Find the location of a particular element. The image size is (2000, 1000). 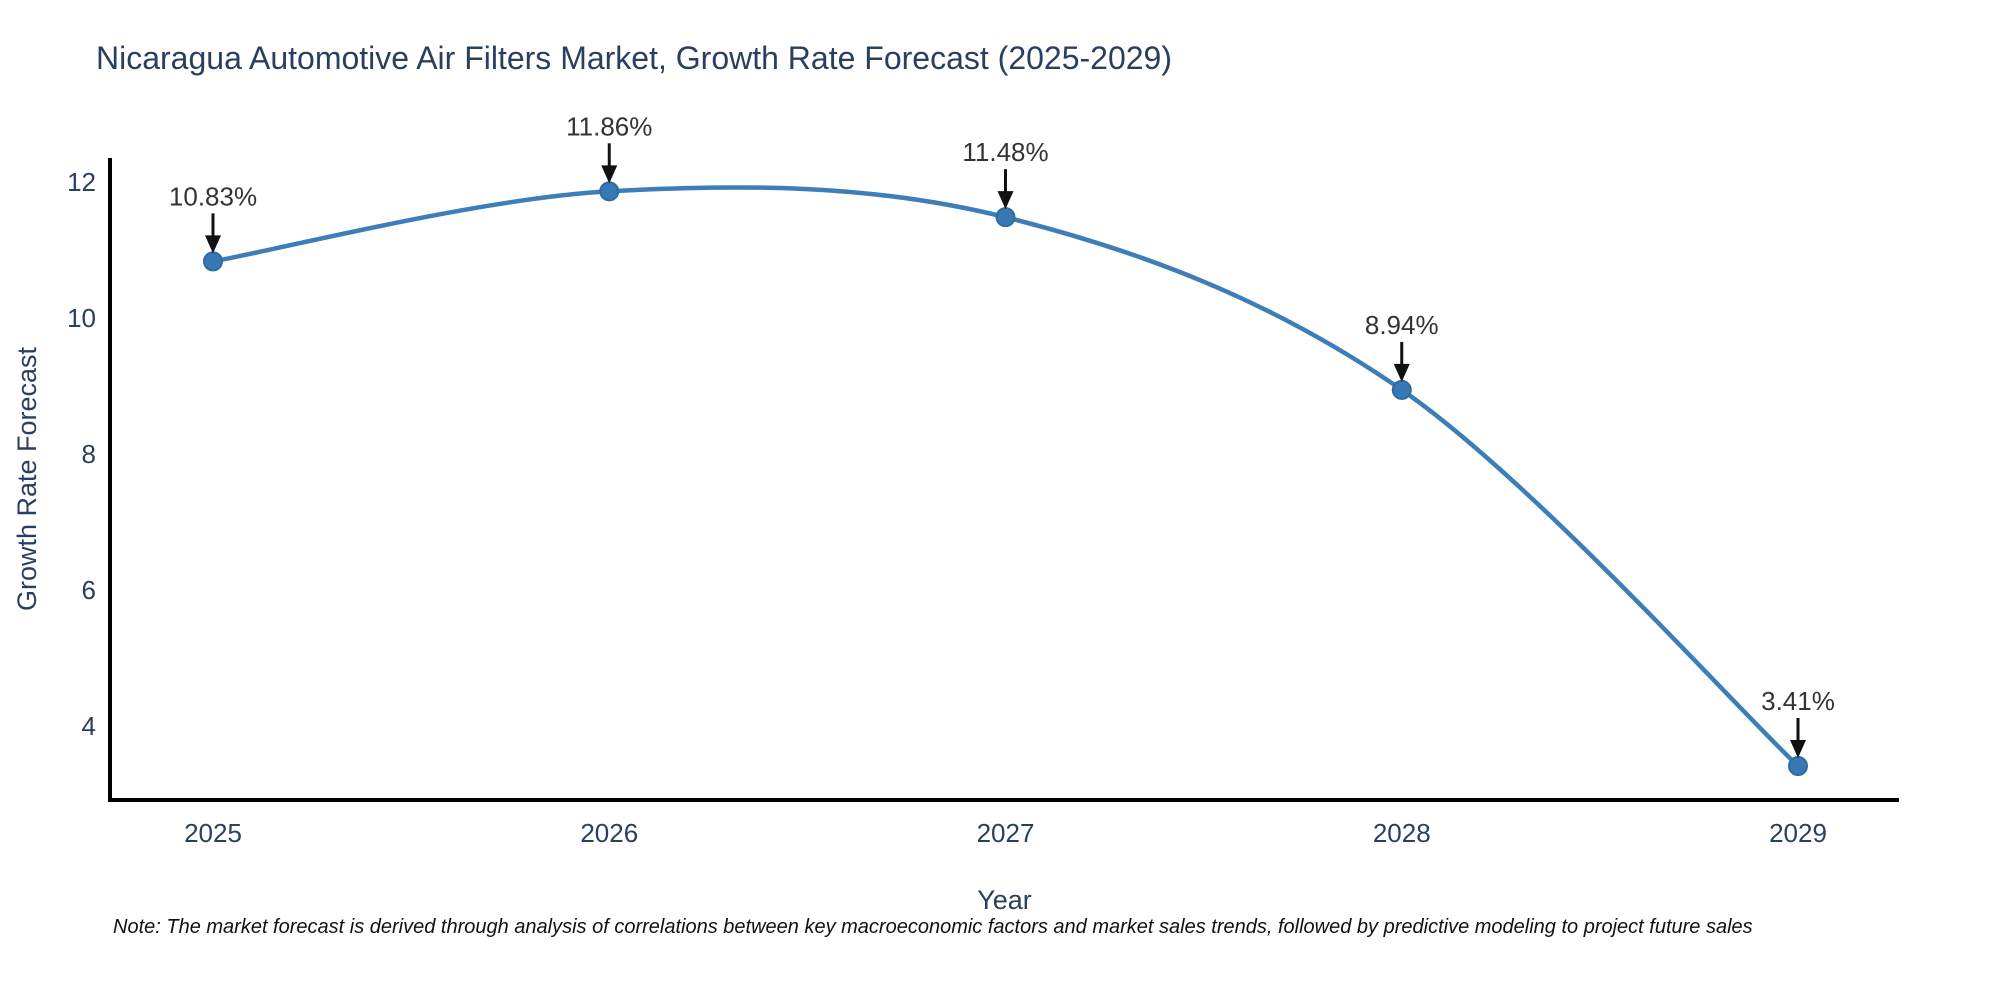

y-axis-title: Growth Rate Forecast is located at coordinates (27, 478).